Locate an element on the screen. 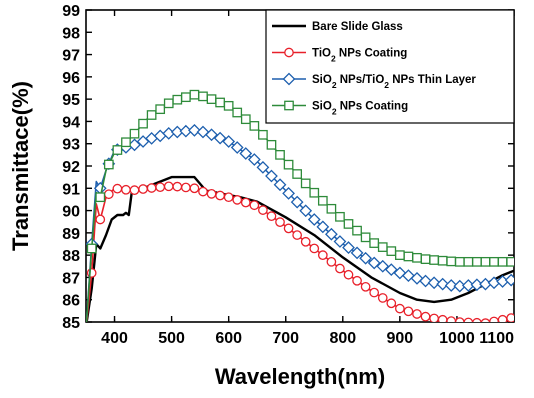 The width and height of the screenshot is (534, 398). legend-item: TiO2 NPs Coating is located at coordinates (339, 56).